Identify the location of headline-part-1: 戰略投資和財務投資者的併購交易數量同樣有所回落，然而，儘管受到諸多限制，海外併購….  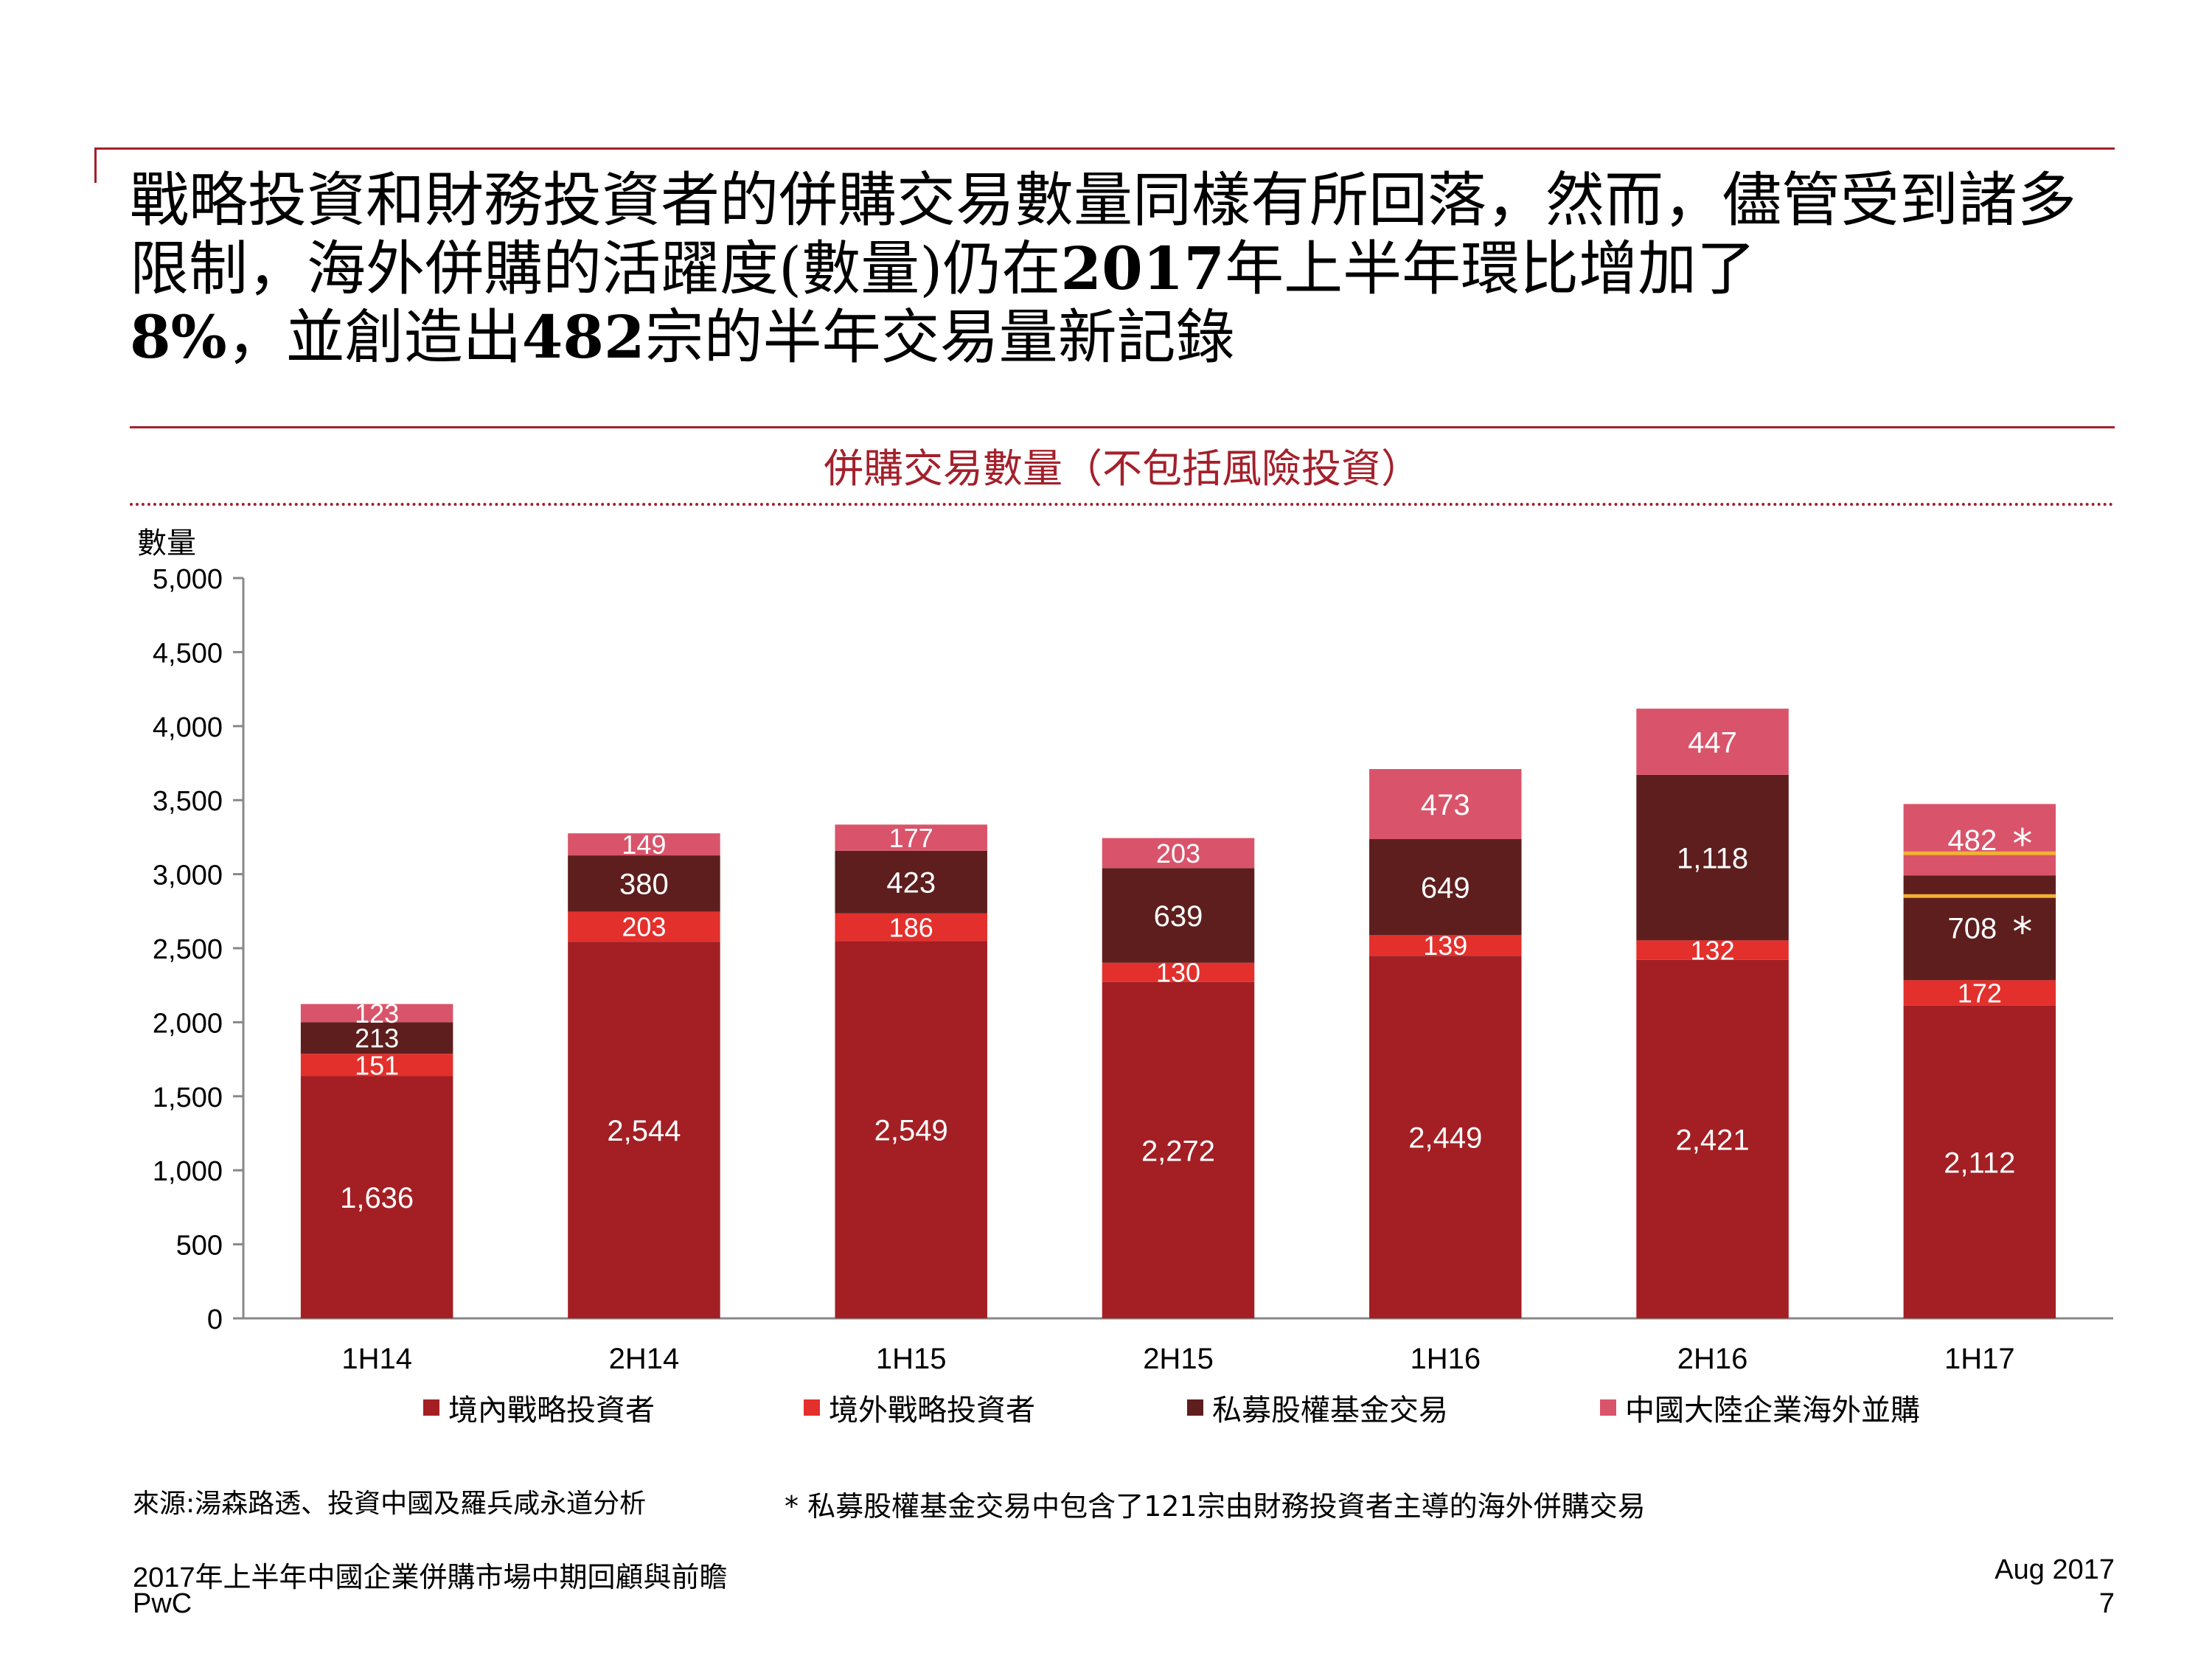
(1103, 234).